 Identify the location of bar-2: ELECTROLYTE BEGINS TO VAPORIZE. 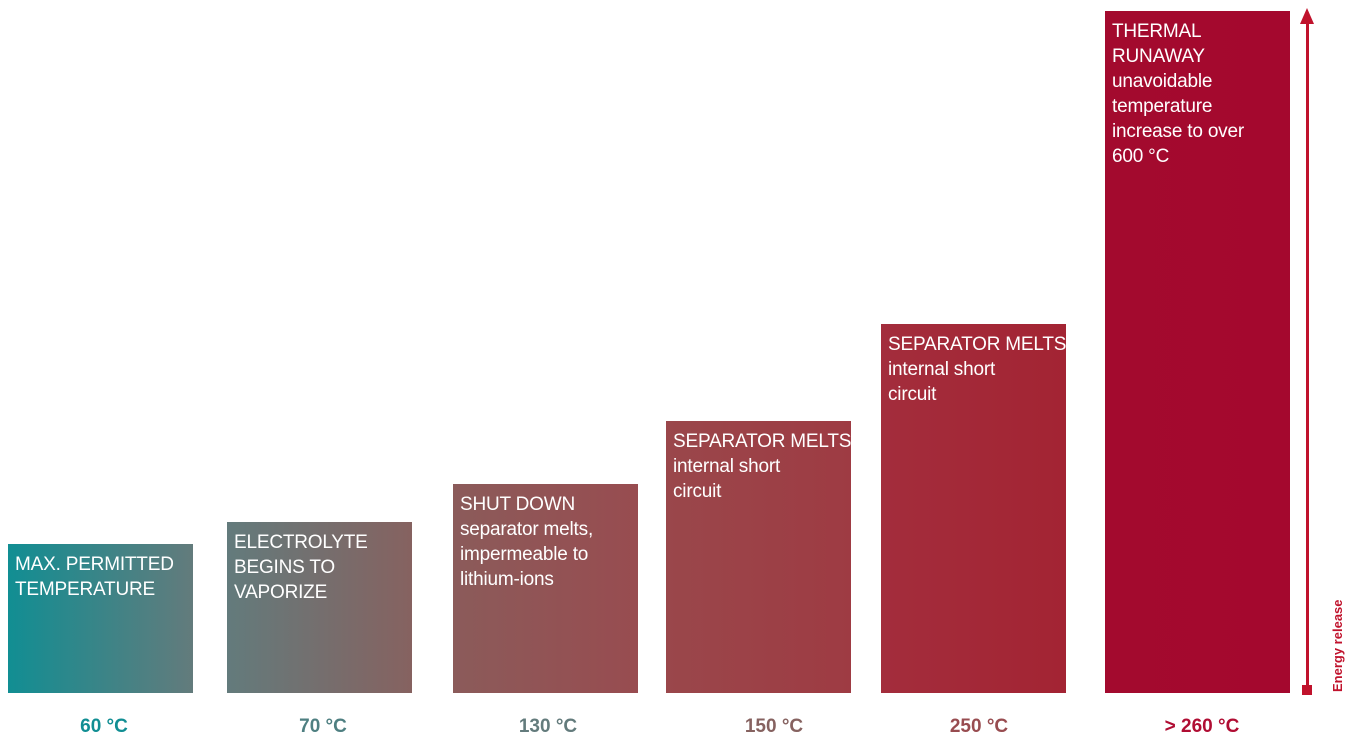
(319, 607).